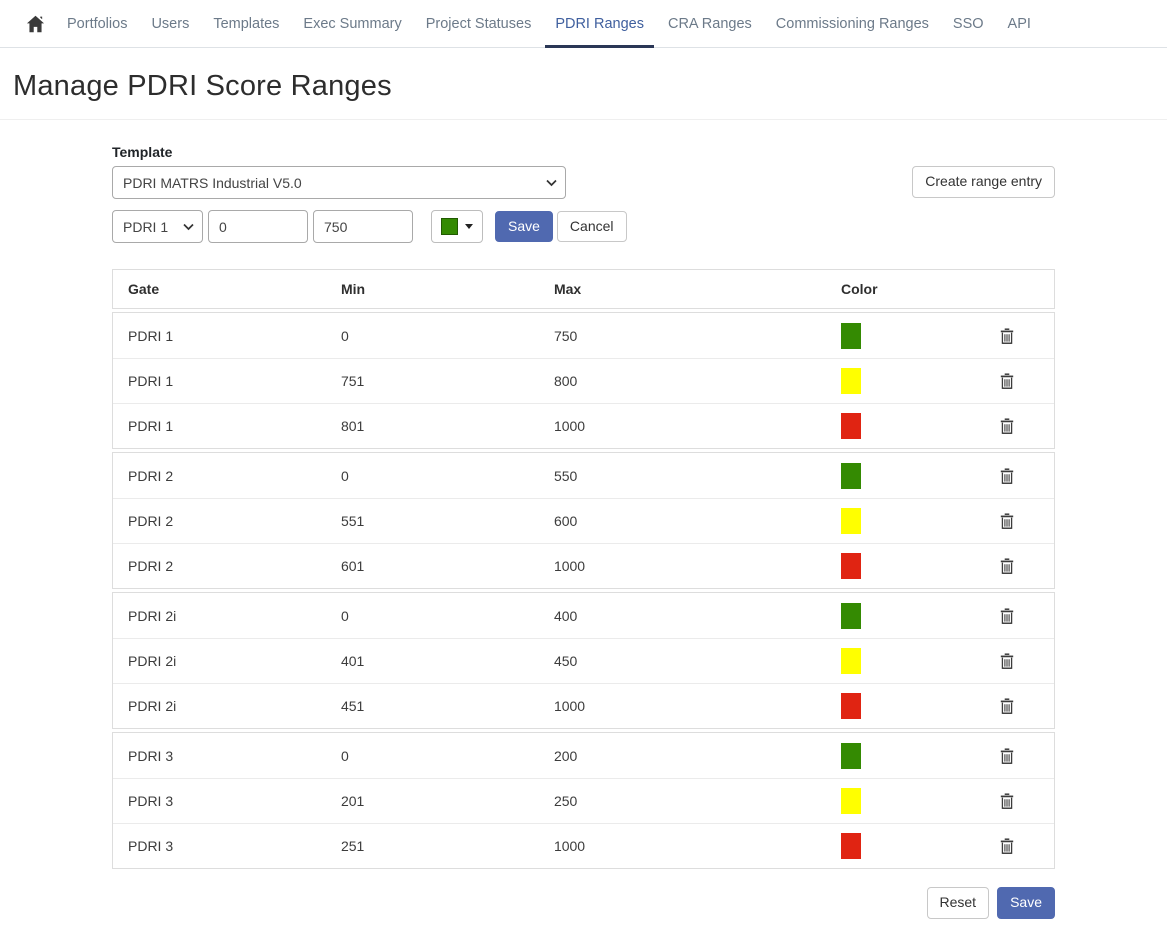 Image resolution: width=1167 pixels, height=947 pixels. Describe the element at coordinates (352, 521) in the screenshot. I see `cell-min: 551` at that location.